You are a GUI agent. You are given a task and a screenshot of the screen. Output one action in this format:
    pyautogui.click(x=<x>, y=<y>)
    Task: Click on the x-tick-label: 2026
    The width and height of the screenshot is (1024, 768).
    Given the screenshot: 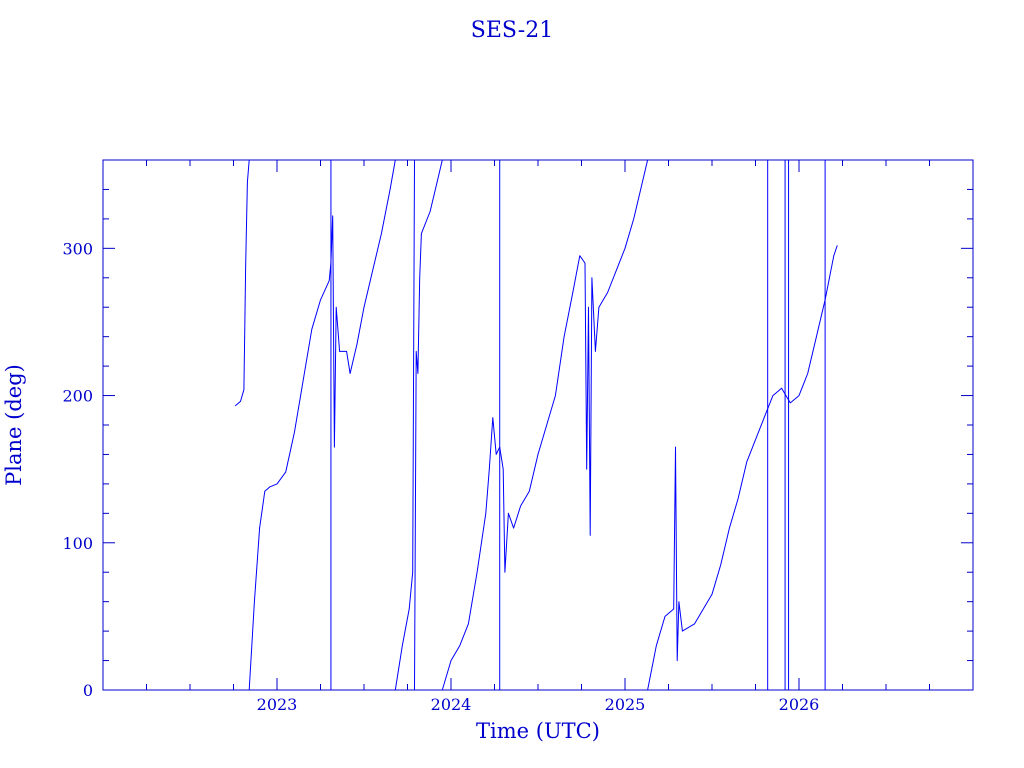 What is the action you would take?
    pyautogui.click(x=799, y=704)
    